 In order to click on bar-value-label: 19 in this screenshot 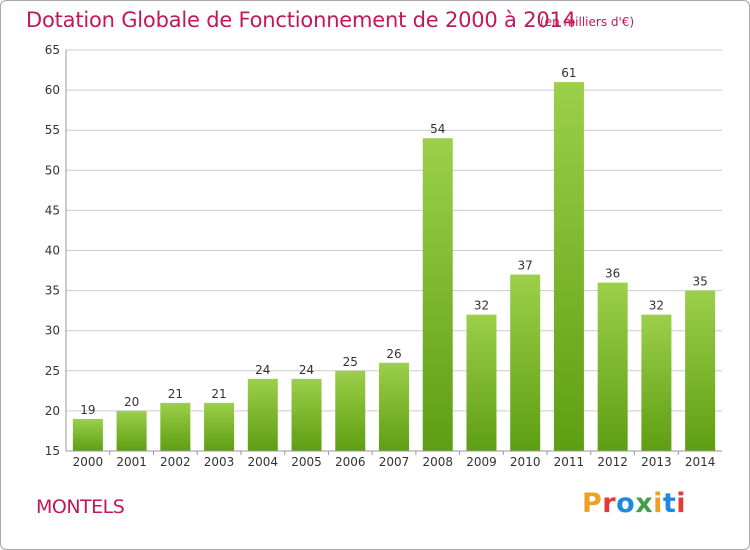, I will do `click(87, 410)`.